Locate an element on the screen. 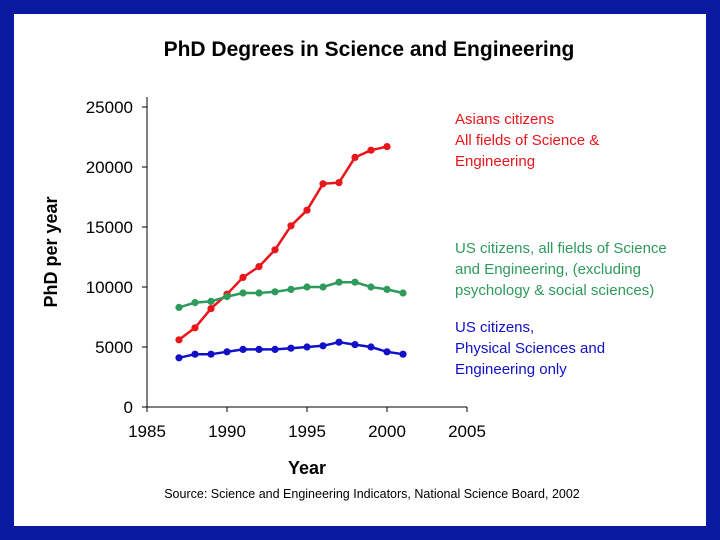  y-tick-label: 10000 is located at coordinates (109, 287).